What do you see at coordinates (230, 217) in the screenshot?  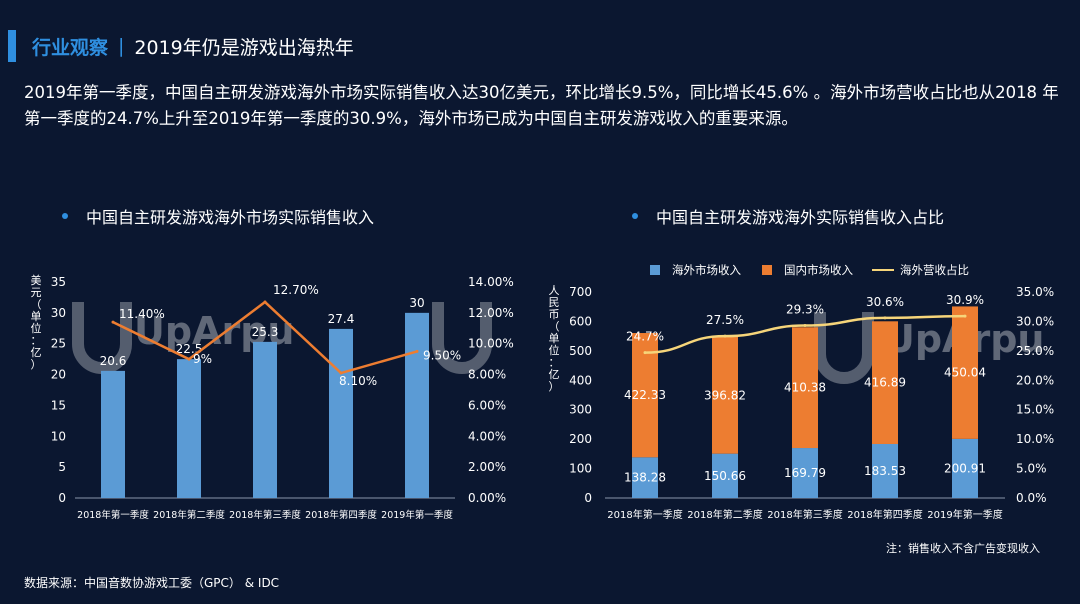 I see `chart1-title: 中国自主研发游戏海外市场实际销售收入` at bounding box center [230, 217].